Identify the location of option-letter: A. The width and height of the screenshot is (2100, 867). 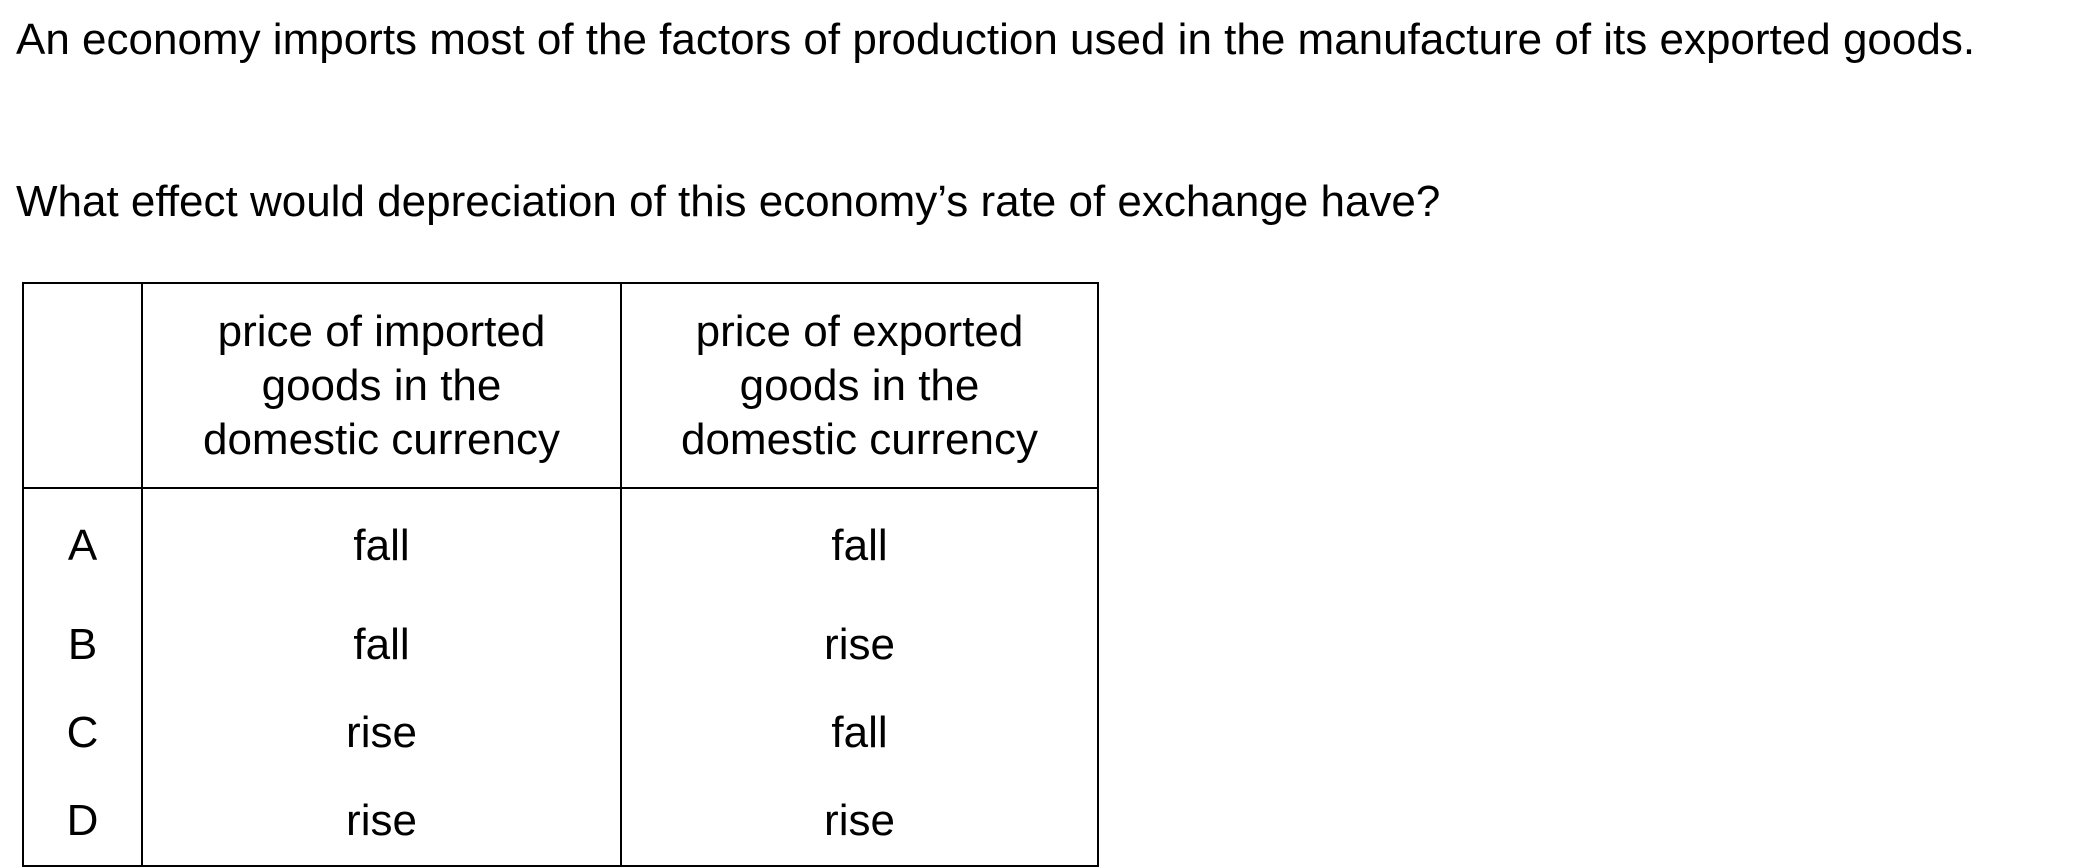
(82, 545).